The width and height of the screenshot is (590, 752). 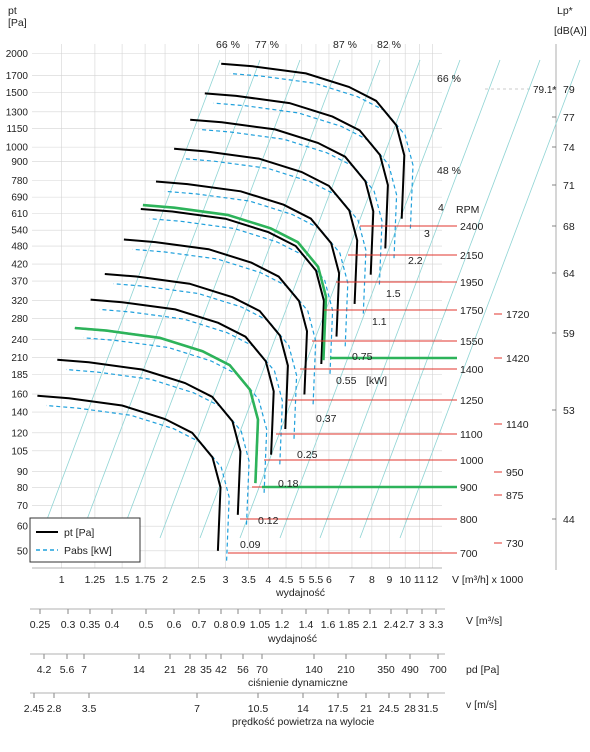 I want to click on v-tick-label: 28, so click(x=410, y=709).